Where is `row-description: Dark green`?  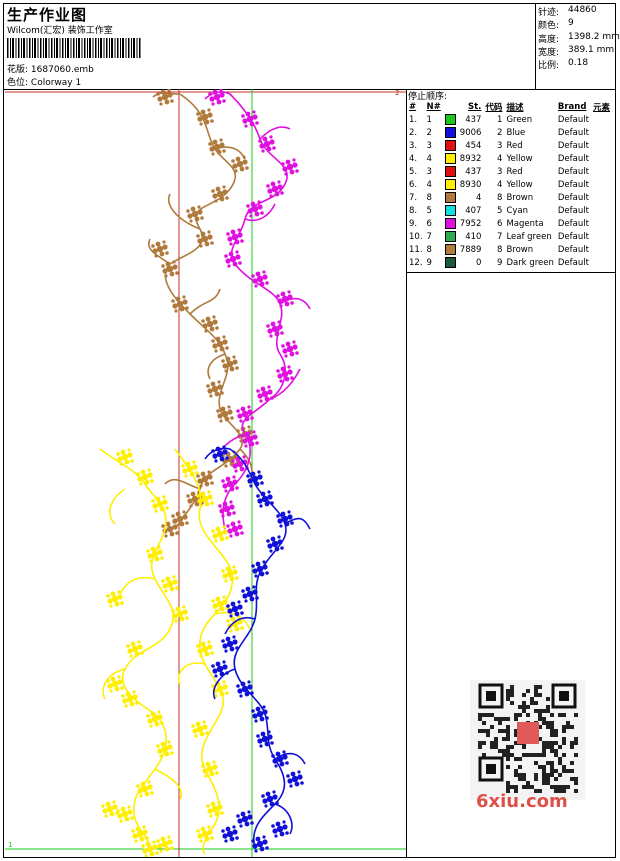
row-description: Dark green is located at coordinates (530, 262).